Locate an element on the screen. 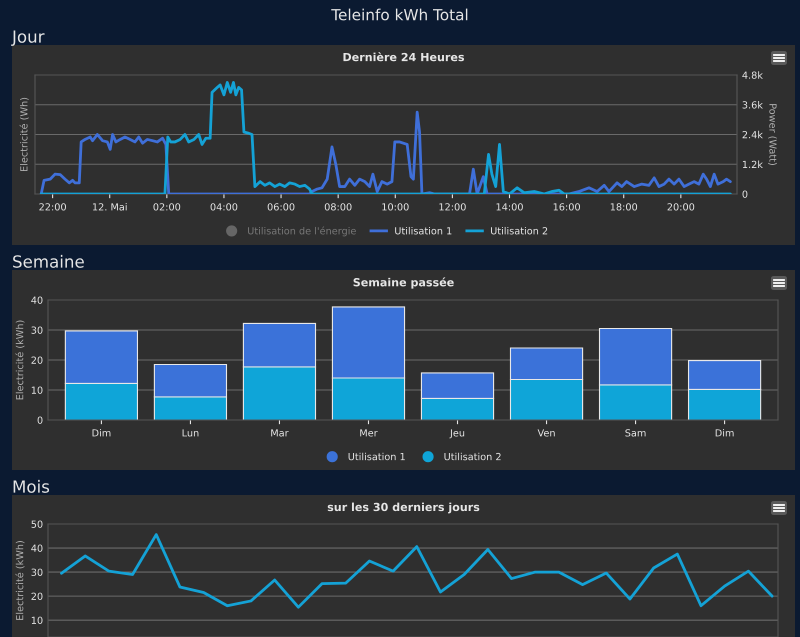 This screenshot has height=637, width=800. y2-tick-label: 1.2k is located at coordinates (752, 164).